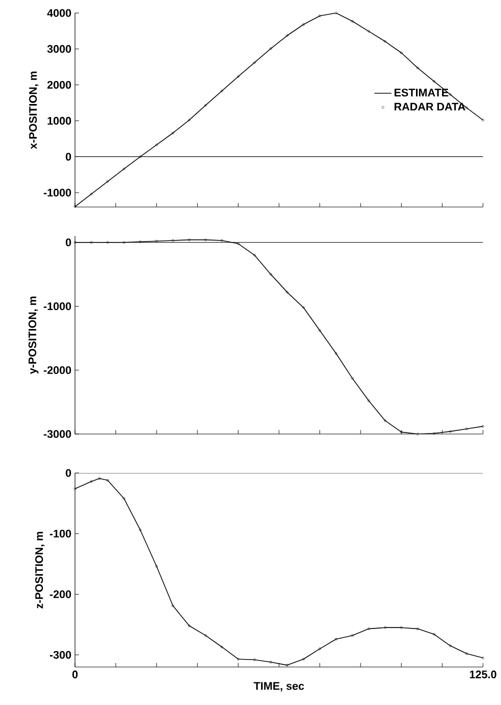  What do you see at coordinates (430, 106) in the screenshot?
I see `legend-label: RADAR DATA` at bounding box center [430, 106].